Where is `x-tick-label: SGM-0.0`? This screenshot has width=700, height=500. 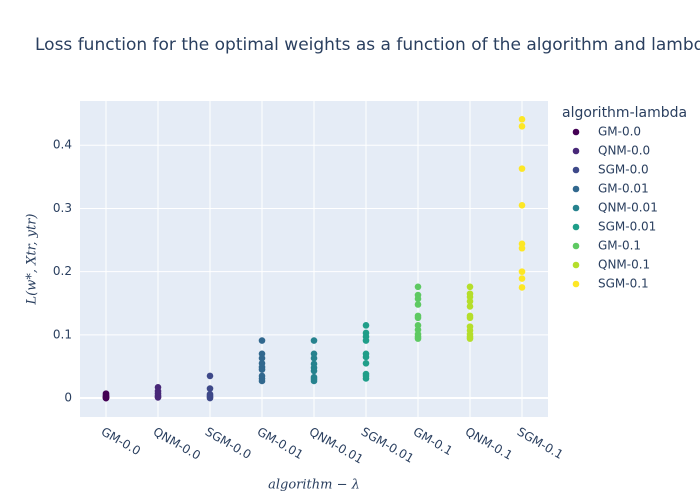
x-tick-label: SGM-0.0 is located at coordinates (228, 443).